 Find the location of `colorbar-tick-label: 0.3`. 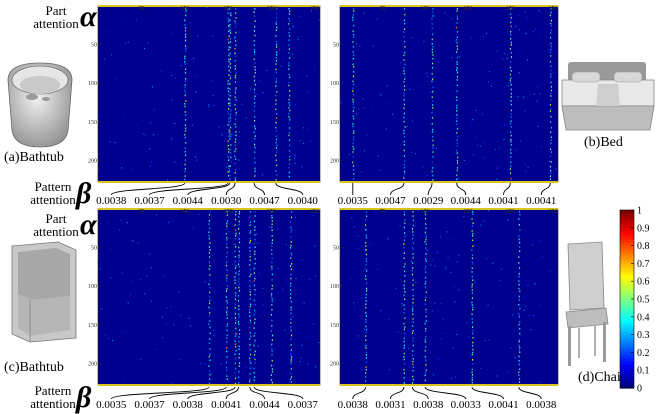

colorbar-tick-label: 0.3 is located at coordinates (643, 335).